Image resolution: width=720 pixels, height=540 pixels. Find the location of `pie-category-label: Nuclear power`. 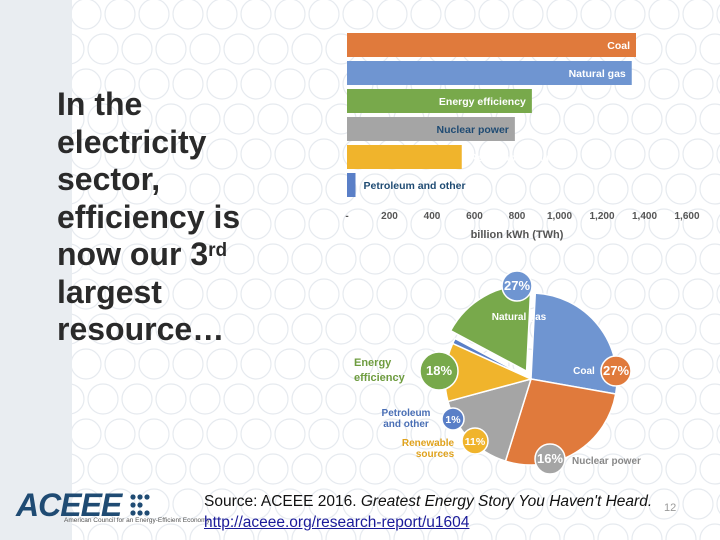

pie-category-label: Nuclear power is located at coordinates (606, 461).